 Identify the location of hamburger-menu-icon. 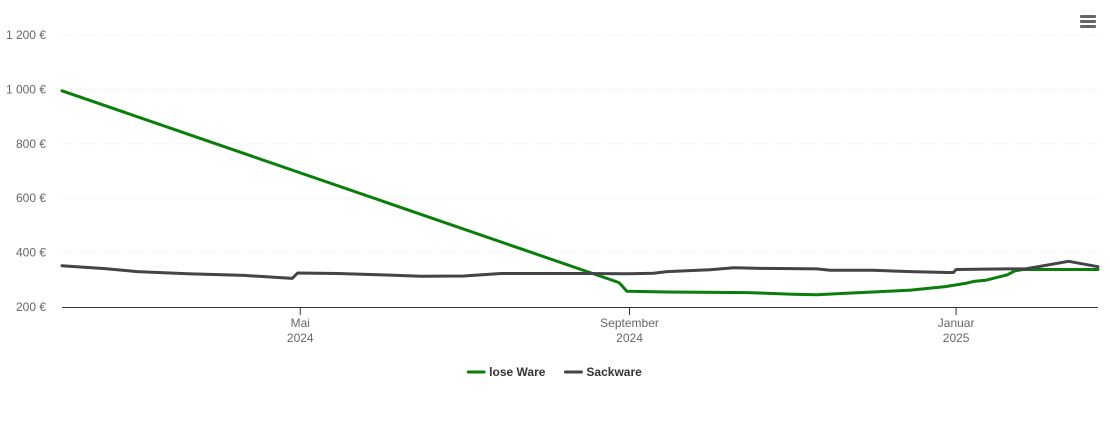
(1088, 22).